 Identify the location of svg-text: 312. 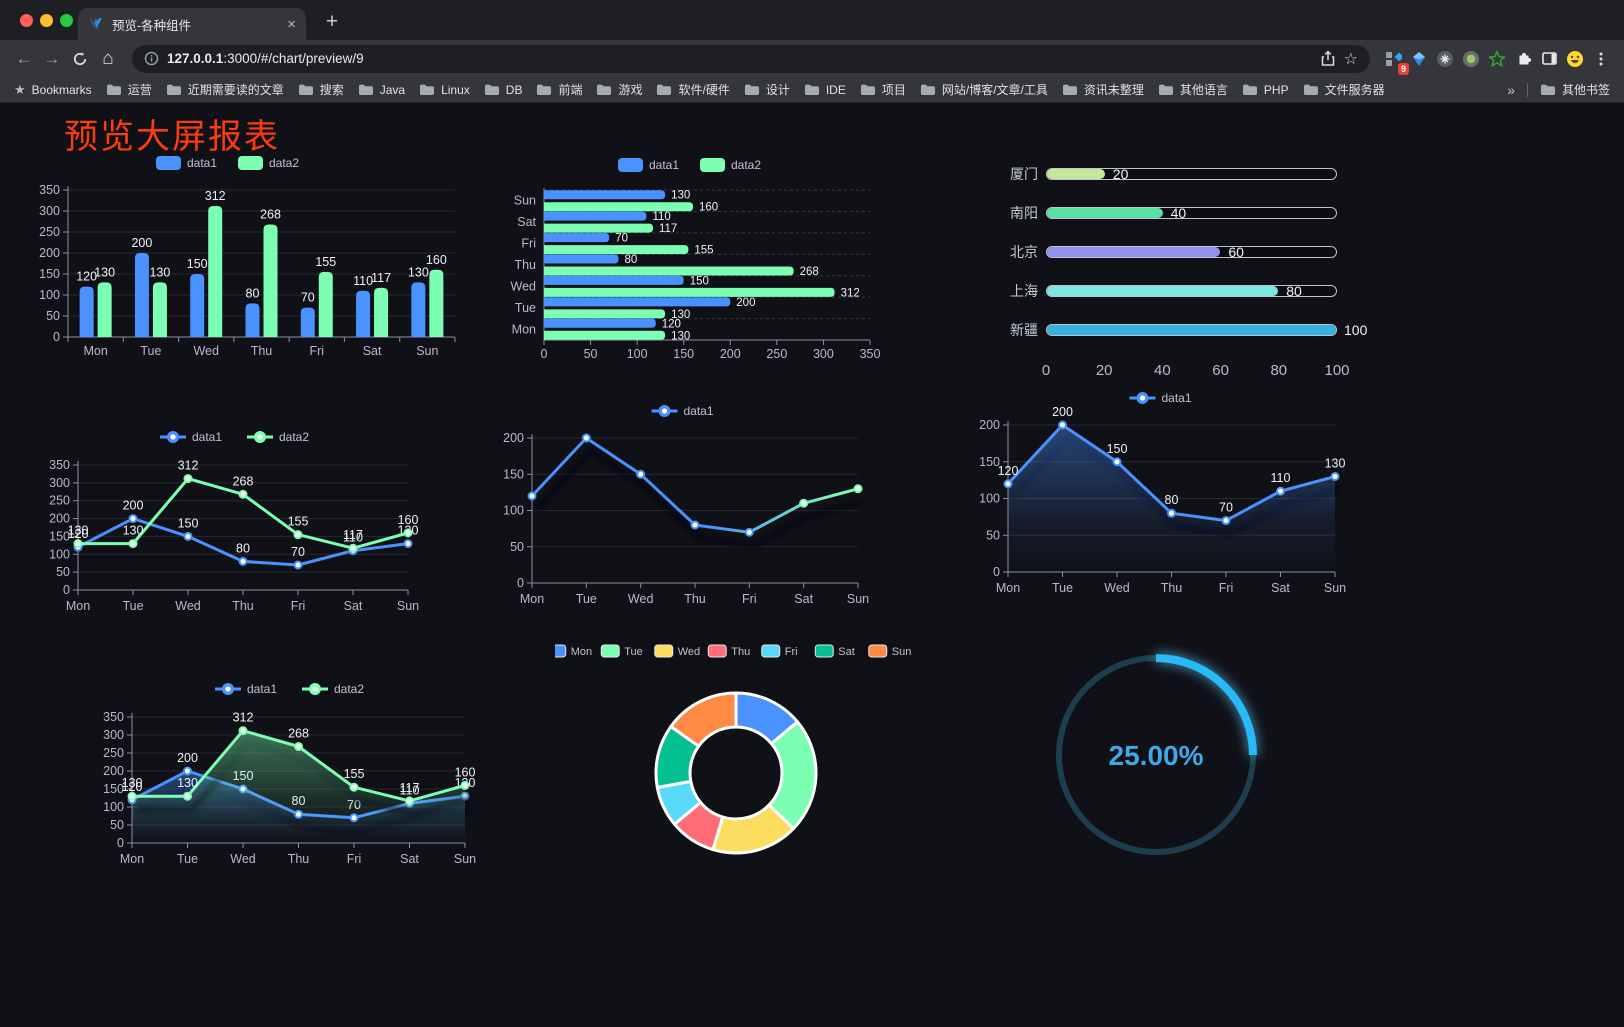
(850, 293).